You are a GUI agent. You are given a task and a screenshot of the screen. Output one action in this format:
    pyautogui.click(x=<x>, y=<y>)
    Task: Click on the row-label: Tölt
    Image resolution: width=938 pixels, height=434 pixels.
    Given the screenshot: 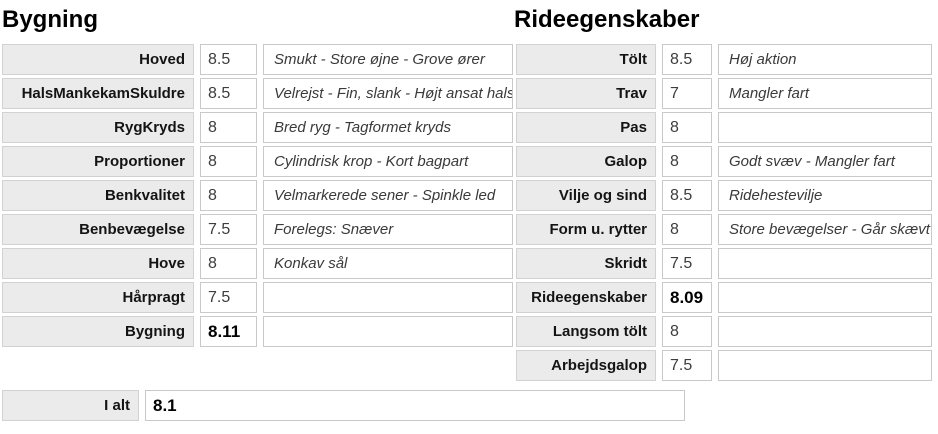 What is the action you would take?
    pyautogui.click(x=586, y=59)
    